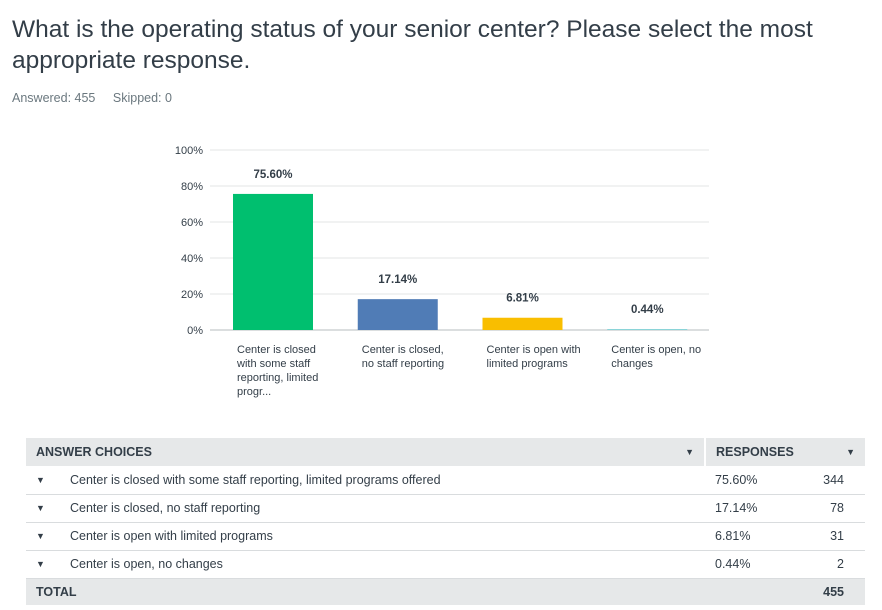 The width and height of the screenshot is (882, 610). I want to click on x-tick-label: Center is open with limited programs, so click(534, 357).